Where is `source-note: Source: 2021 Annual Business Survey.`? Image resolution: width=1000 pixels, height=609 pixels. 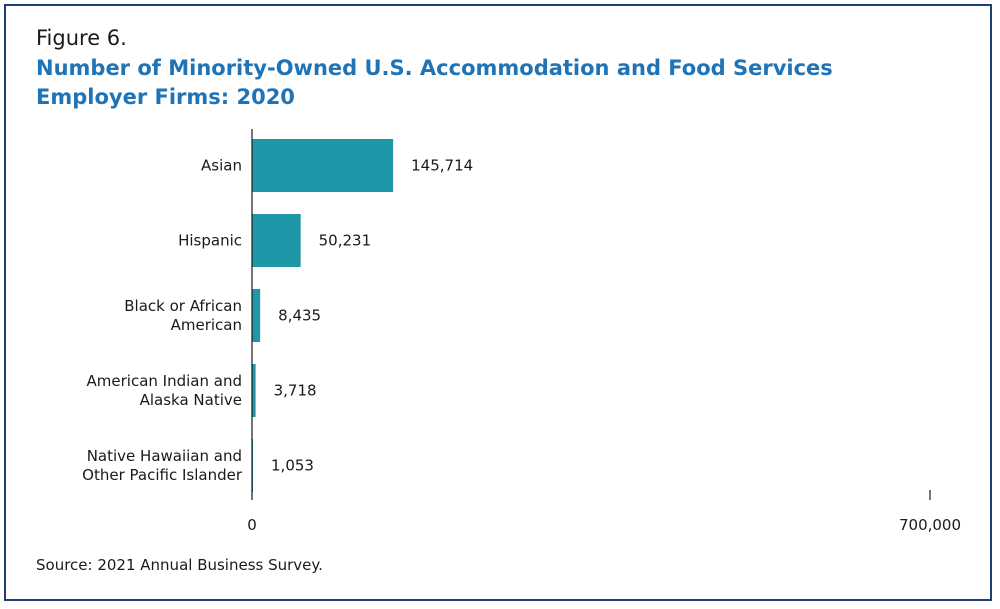
source-note: Source: 2021 Annual Business Survey. is located at coordinates (179, 565).